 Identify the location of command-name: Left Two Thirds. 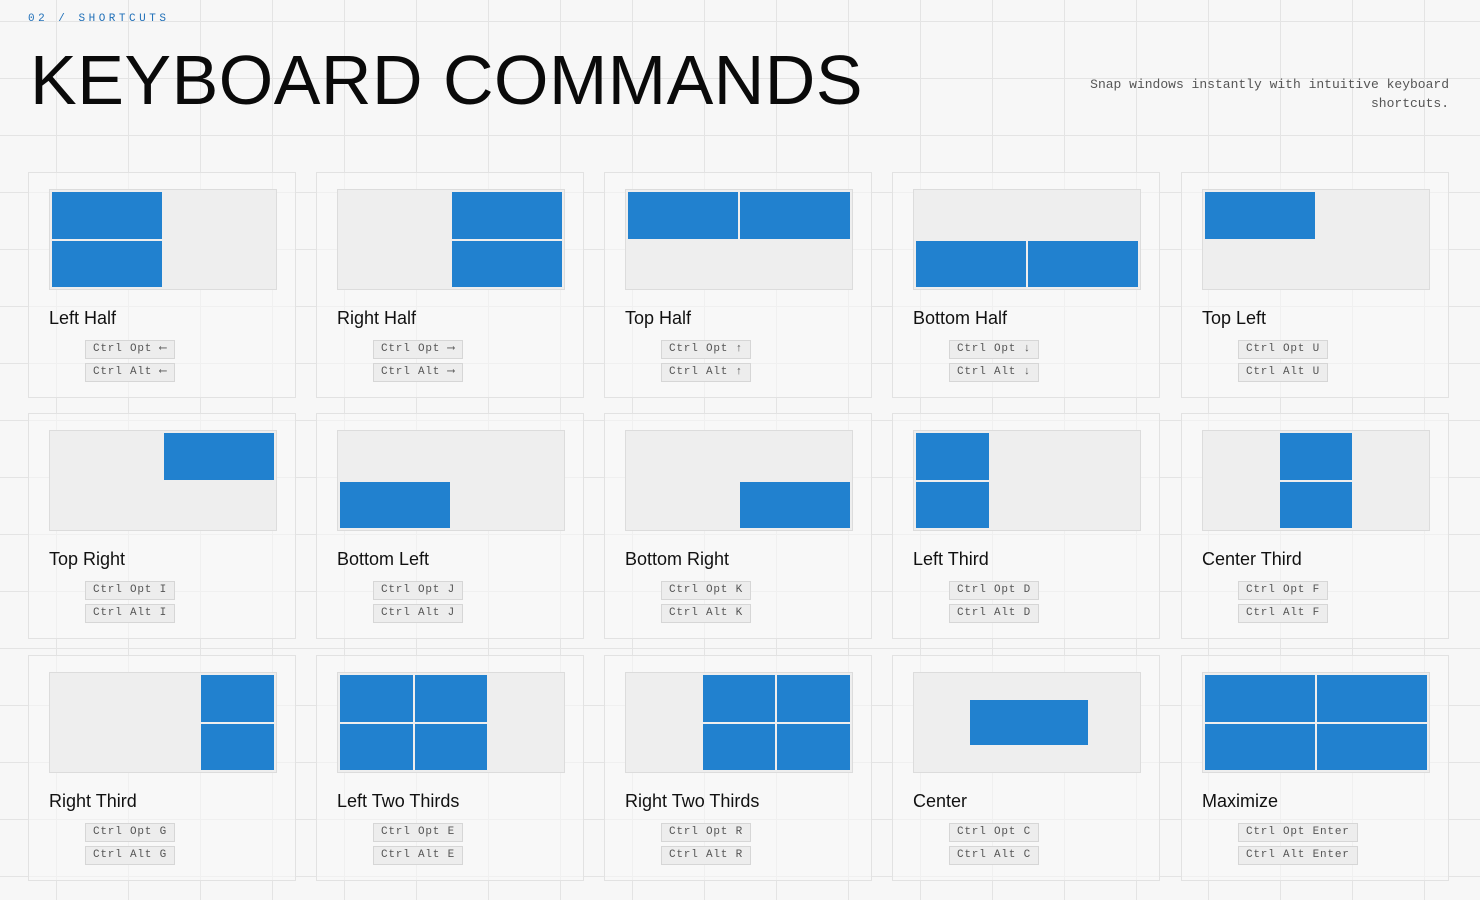
(398, 801).